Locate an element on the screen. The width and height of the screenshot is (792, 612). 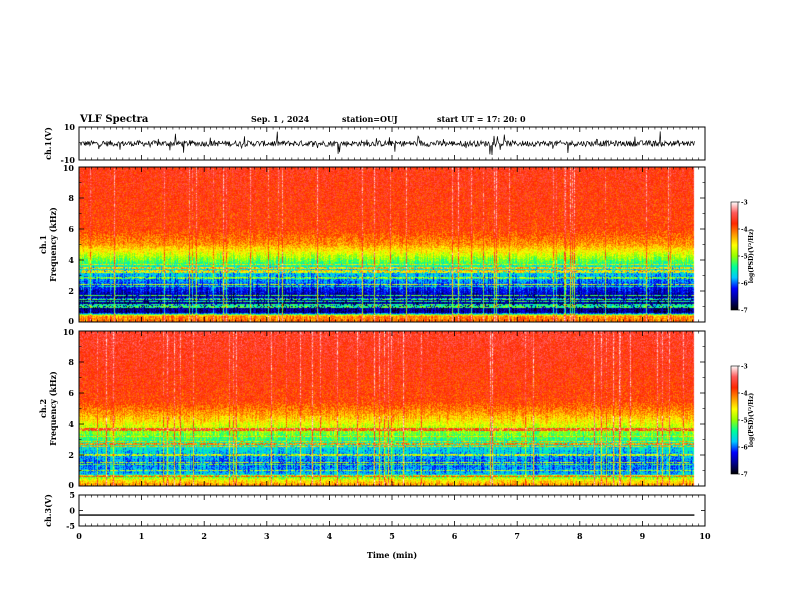
y-tick-label: -10 is located at coordinates (68, 160).